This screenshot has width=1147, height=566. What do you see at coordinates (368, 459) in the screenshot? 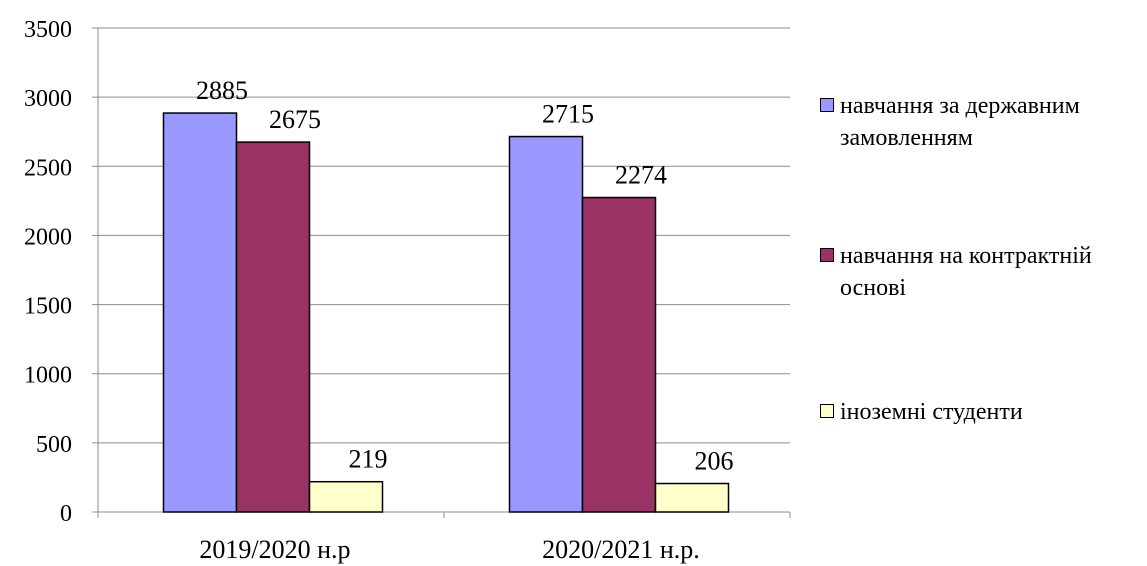
I see `data-label: 219` at bounding box center [368, 459].